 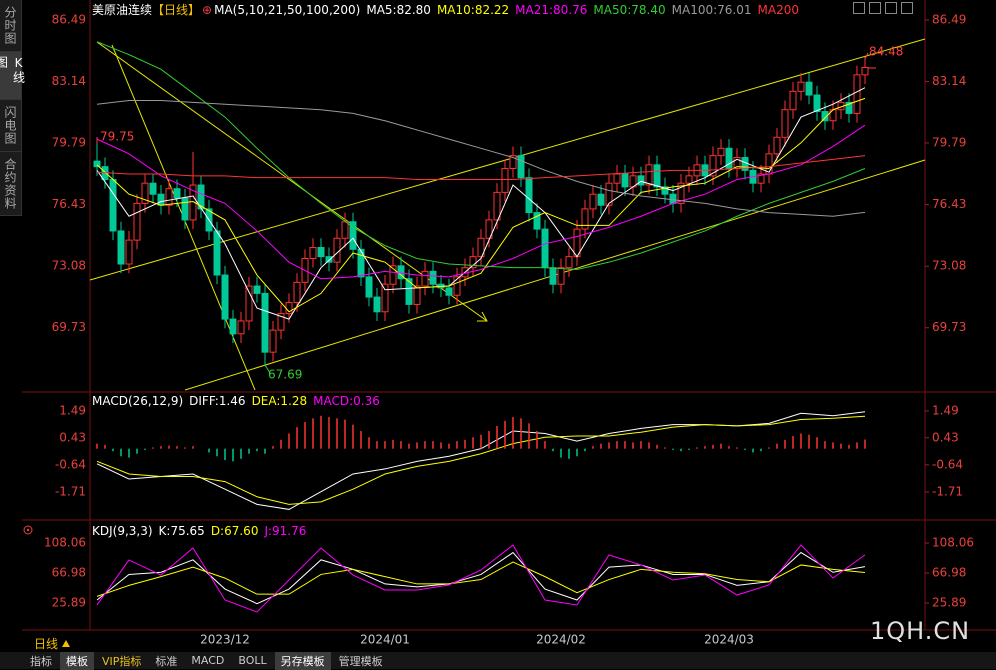 I want to click on toolbar-button: MACD, so click(x=208, y=660).